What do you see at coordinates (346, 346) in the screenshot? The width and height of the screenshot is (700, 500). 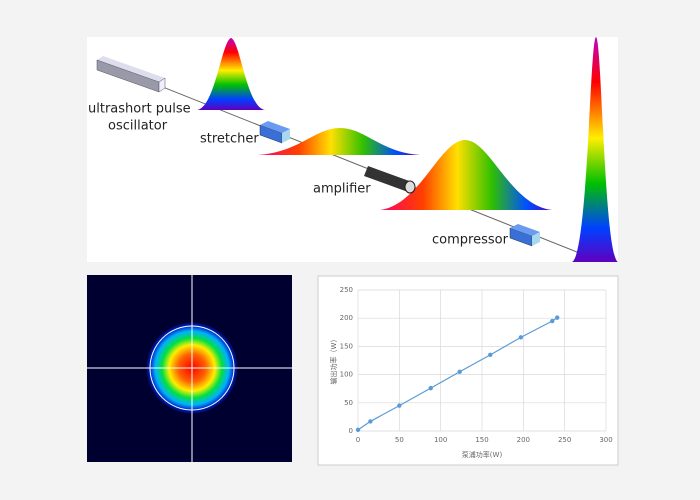 I see `y-tick-label: 150` at bounding box center [346, 346].